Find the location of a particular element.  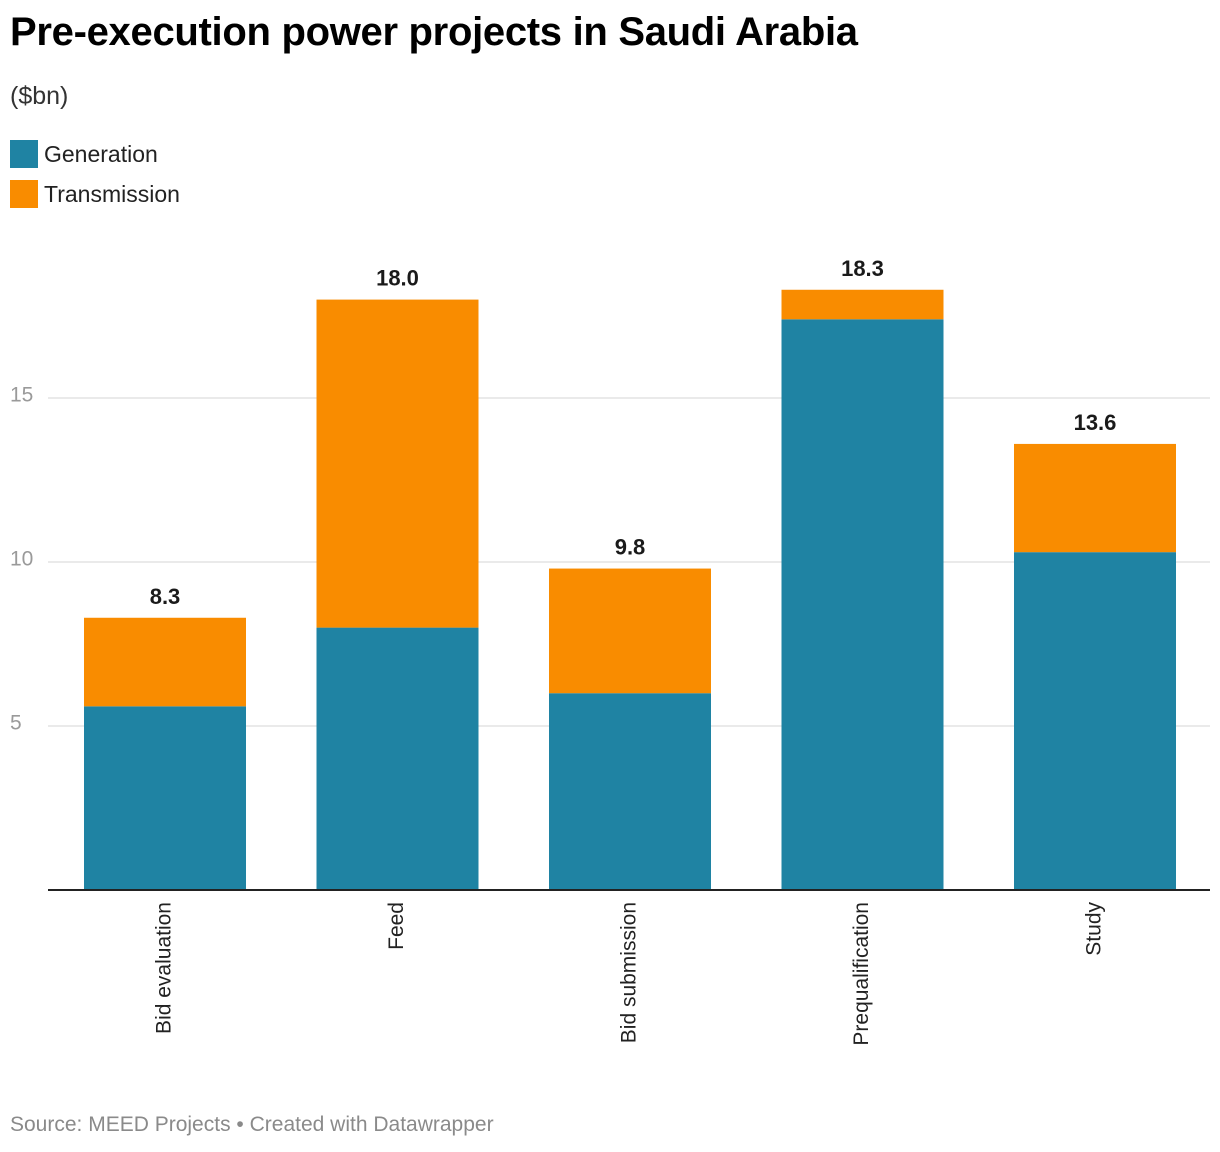

legend-label-generation: Generation is located at coordinates (101, 153).